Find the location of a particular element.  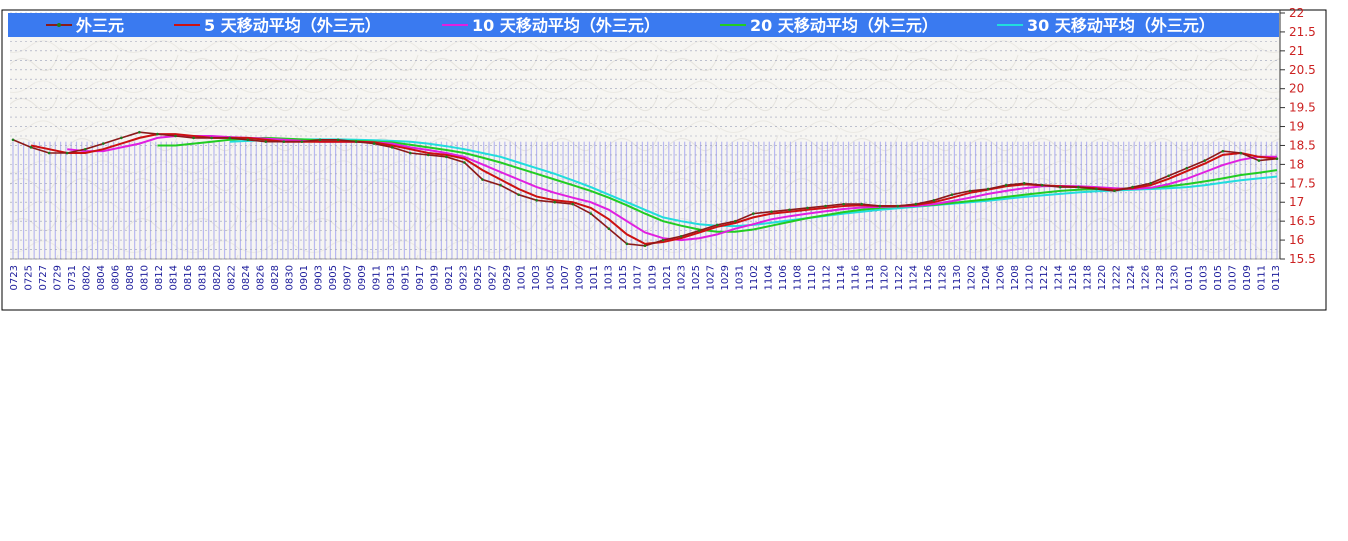

x-tick-label: 0927 is located at coordinates (493, 277).